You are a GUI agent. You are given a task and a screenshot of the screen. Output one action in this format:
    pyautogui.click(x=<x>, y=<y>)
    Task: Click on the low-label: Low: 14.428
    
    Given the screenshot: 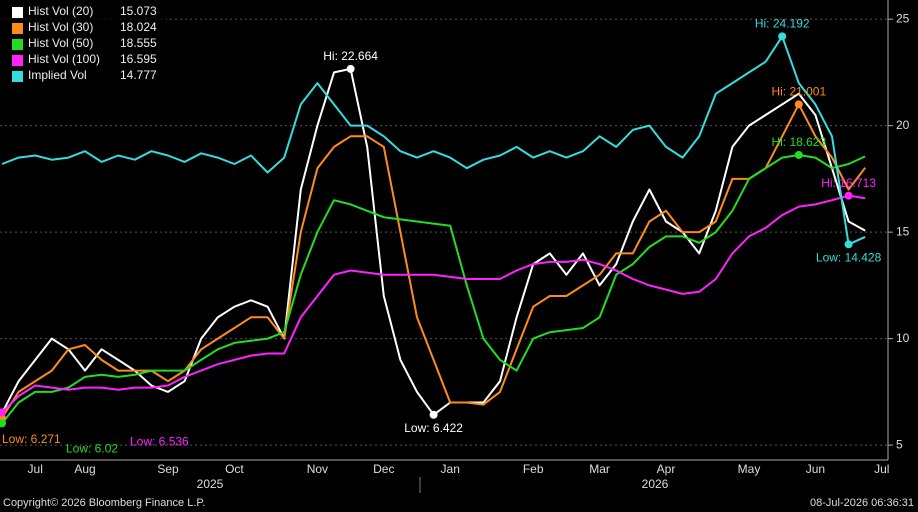 What is the action you would take?
    pyautogui.click(x=849, y=257)
    